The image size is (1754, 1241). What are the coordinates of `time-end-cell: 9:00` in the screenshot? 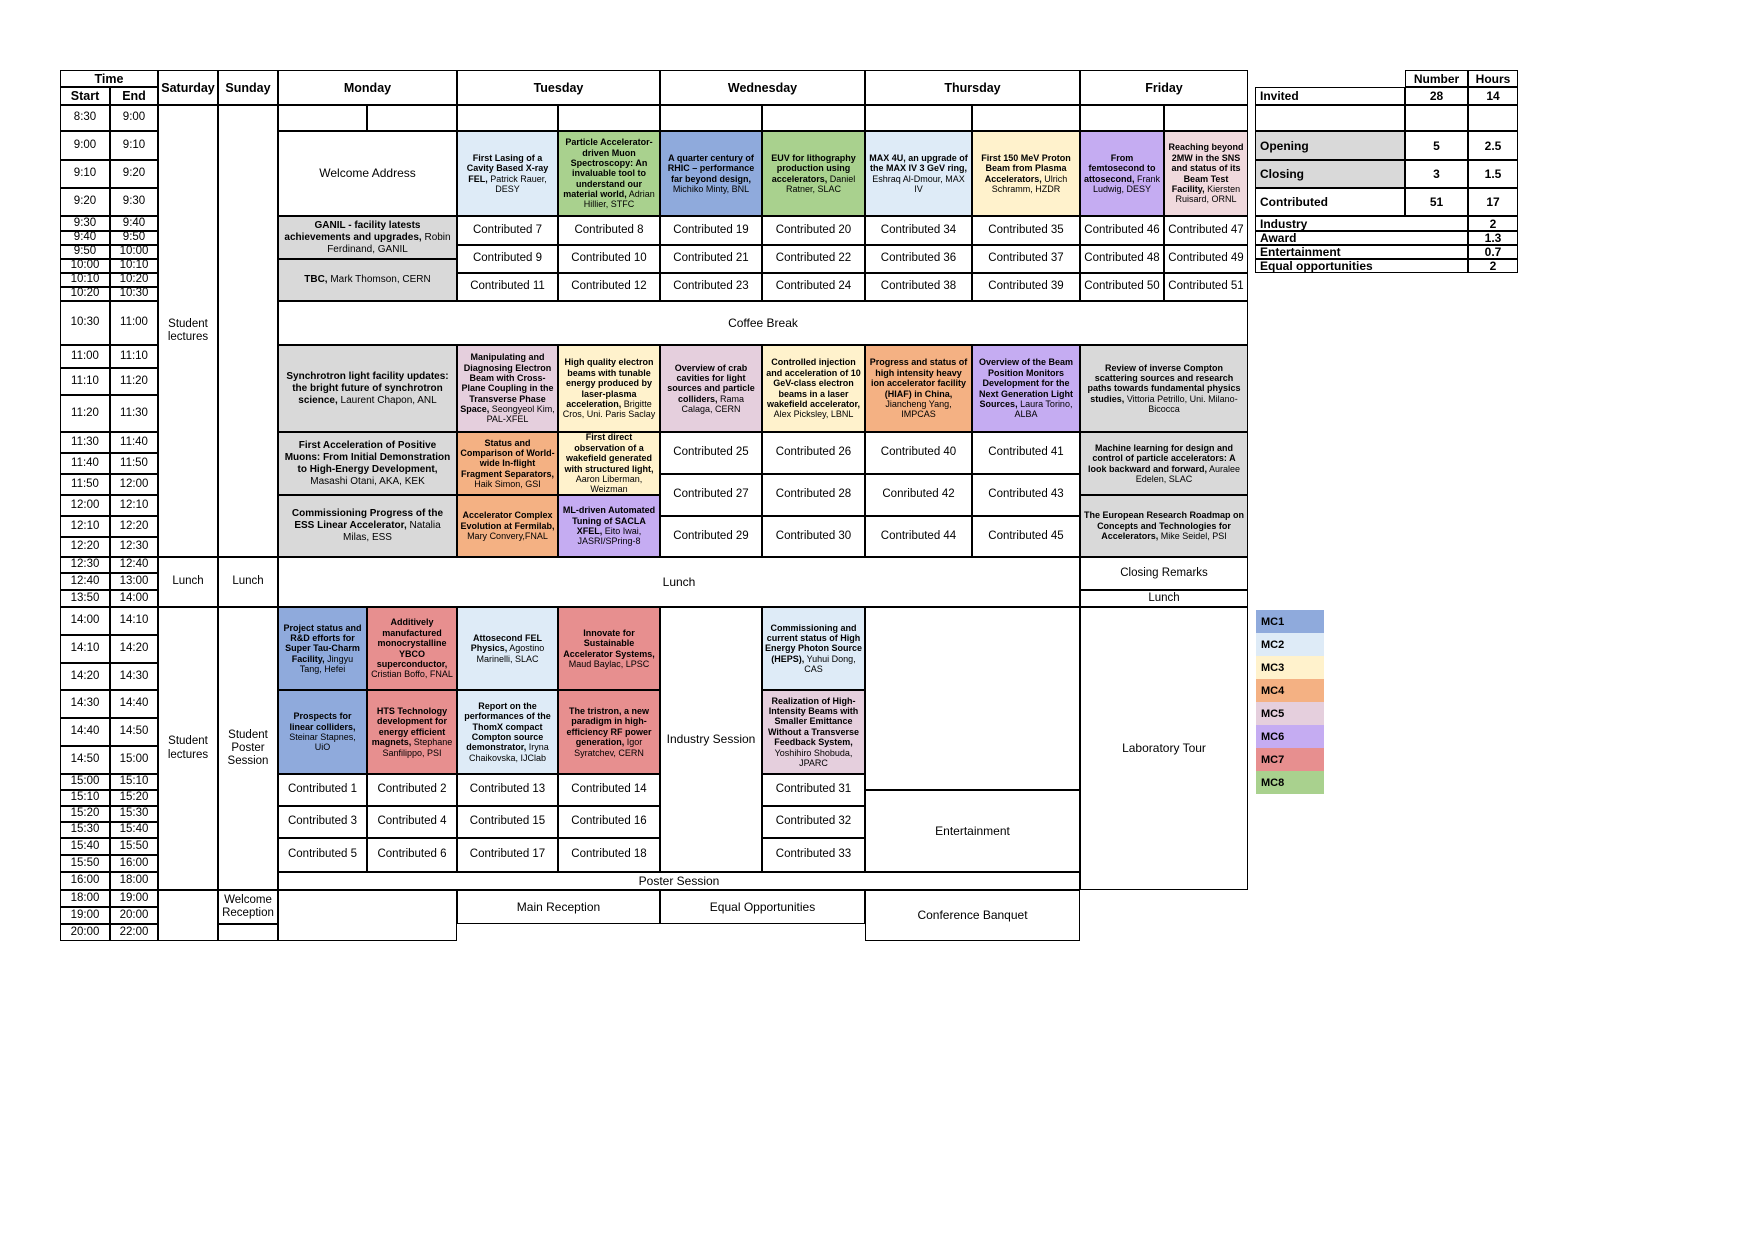 It's located at (134, 118).